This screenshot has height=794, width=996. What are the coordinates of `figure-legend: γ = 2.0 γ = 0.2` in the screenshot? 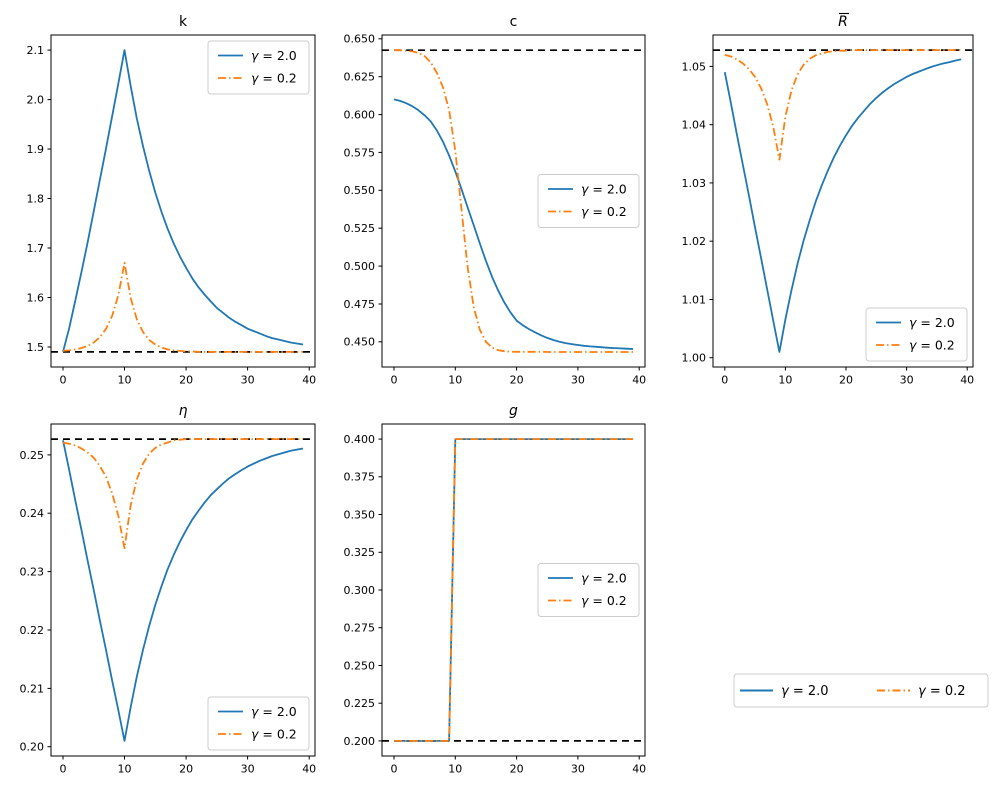 It's located at (861, 690).